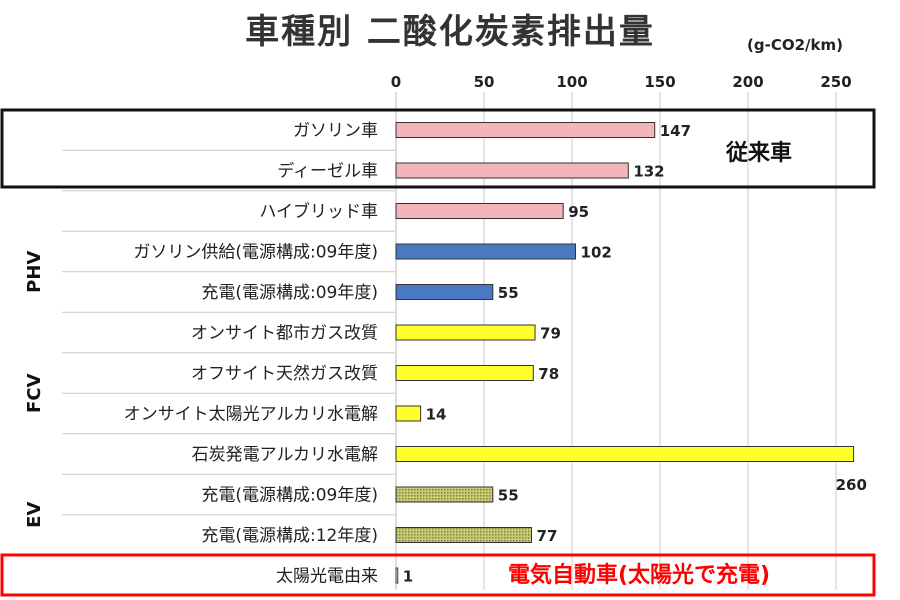 This screenshot has height=600, width=900. I want to click on x-tick-label: 0, so click(396, 82).